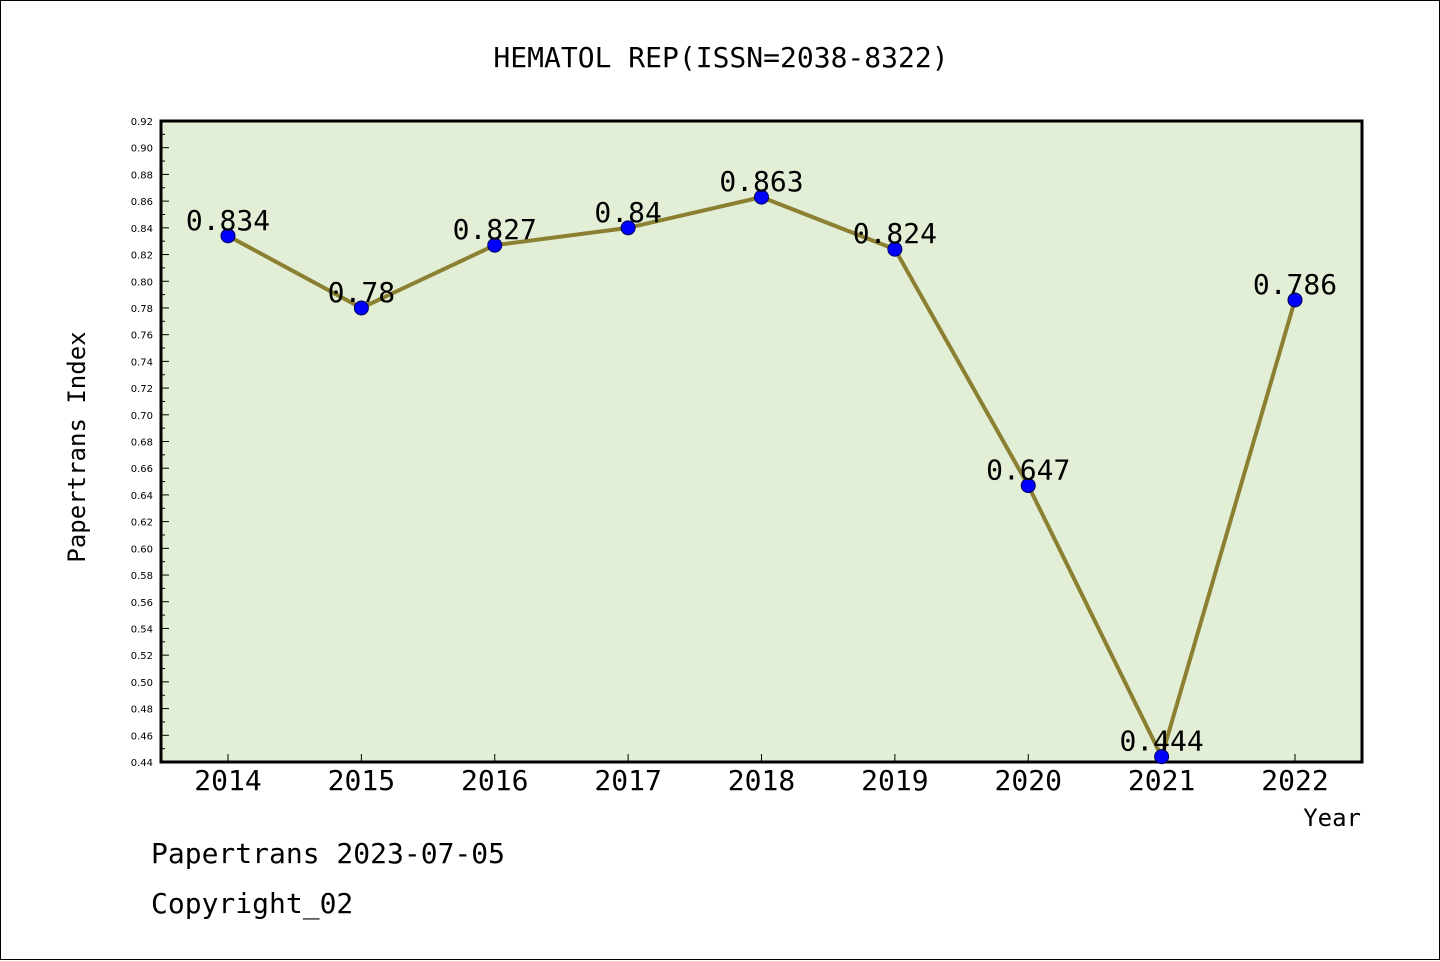 The image size is (1440, 961). What do you see at coordinates (228, 220) in the screenshot?
I see `data-label: 0.834` at bounding box center [228, 220].